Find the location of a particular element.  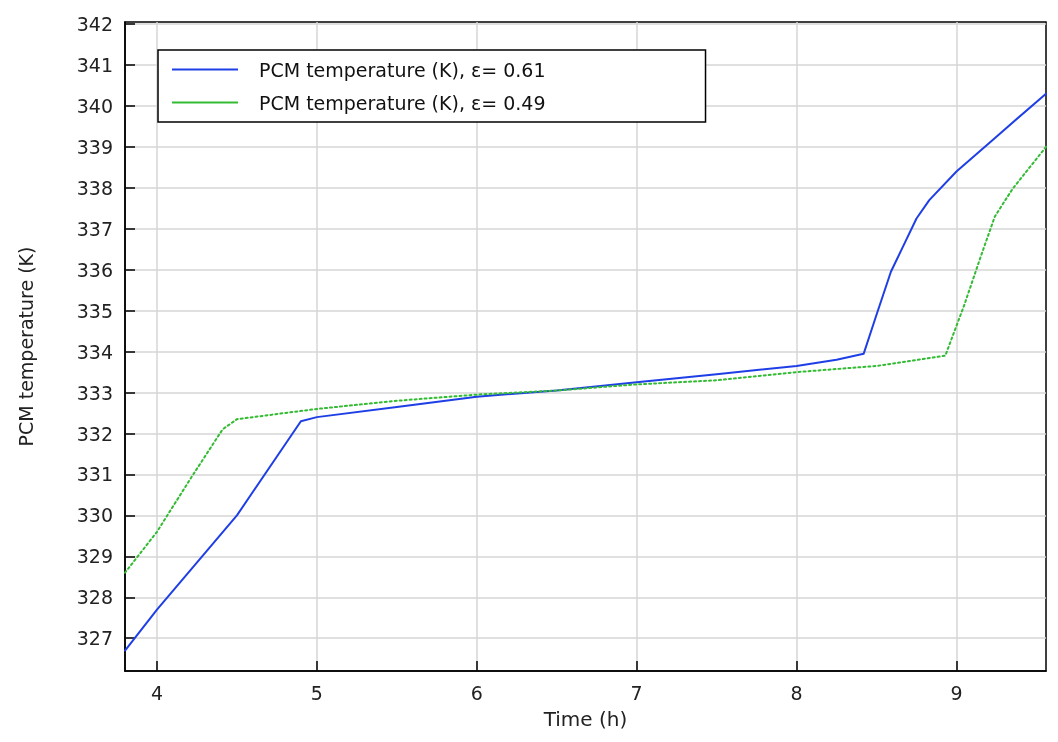

x-axis-title: Time (h) is located at coordinates (585, 719).